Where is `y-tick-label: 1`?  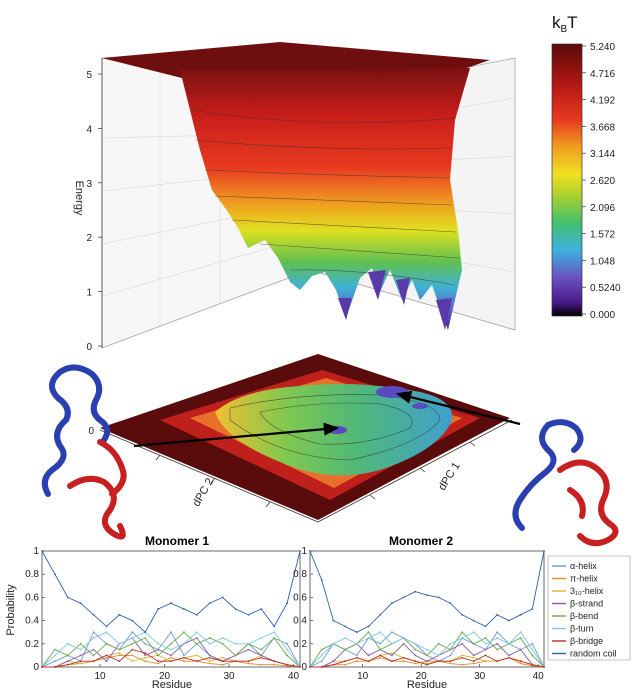 y-tick-label: 1 is located at coordinates (304, 551).